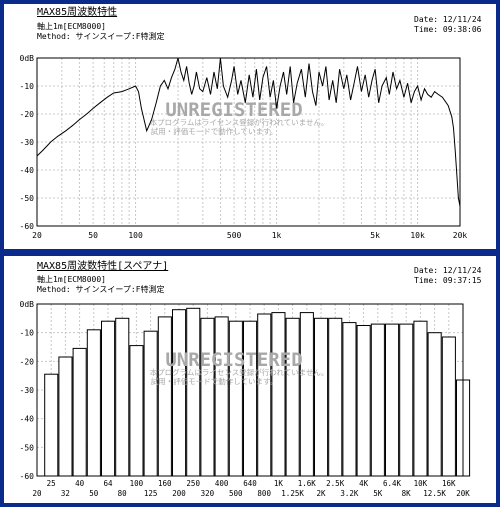 The height and width of the screenshot is (507, 500). What do you see at coordinates (27, 476) in the screenshot?
I see `y-tick-label: -60` at bounding box center [27, 476].